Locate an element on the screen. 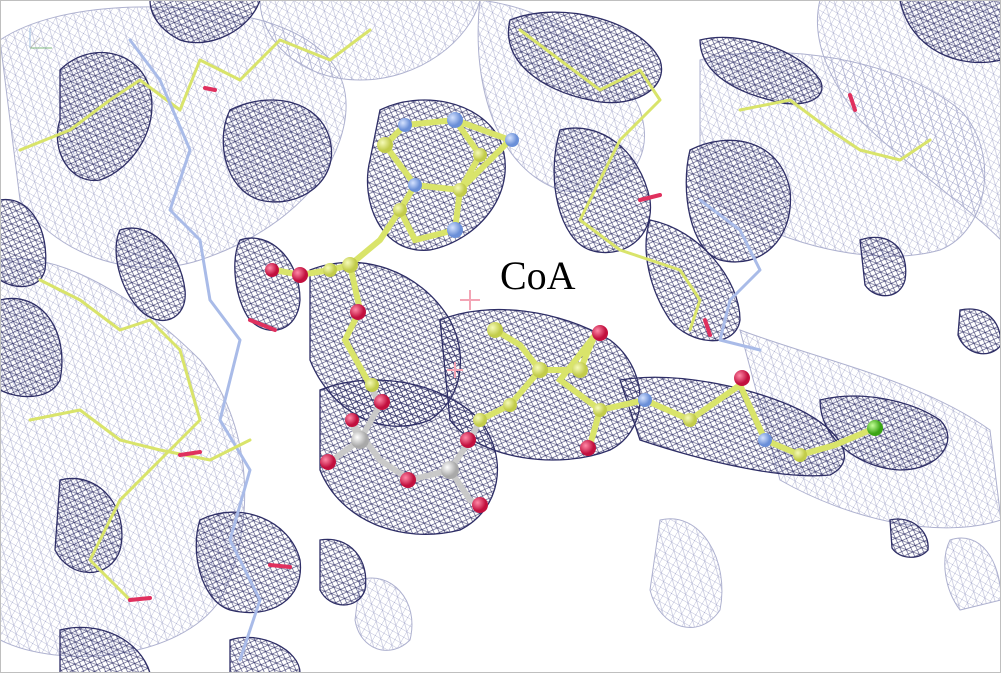  axes-icon is located at coordinates (40, 38).